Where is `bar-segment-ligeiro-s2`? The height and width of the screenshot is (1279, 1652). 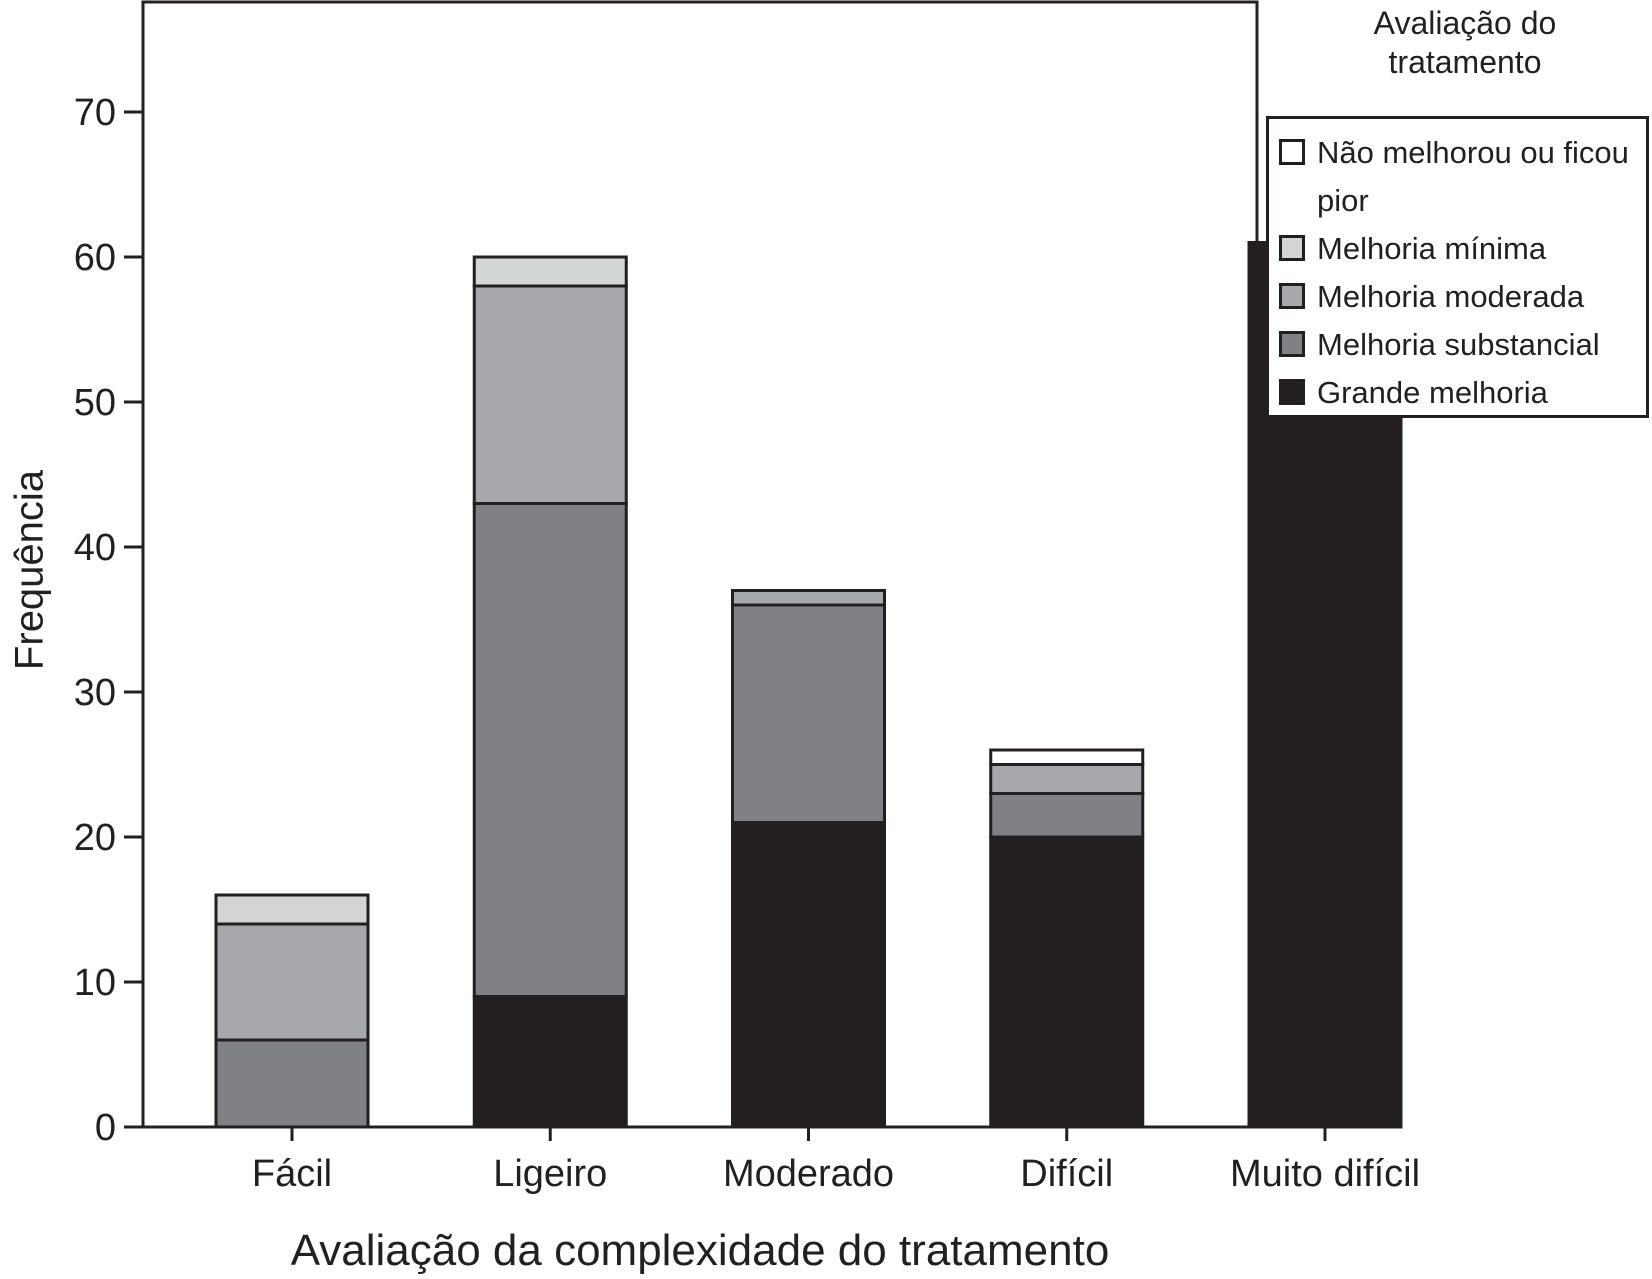 bar-segment-ligeiro-s2 is located at coordinates (550, 394).